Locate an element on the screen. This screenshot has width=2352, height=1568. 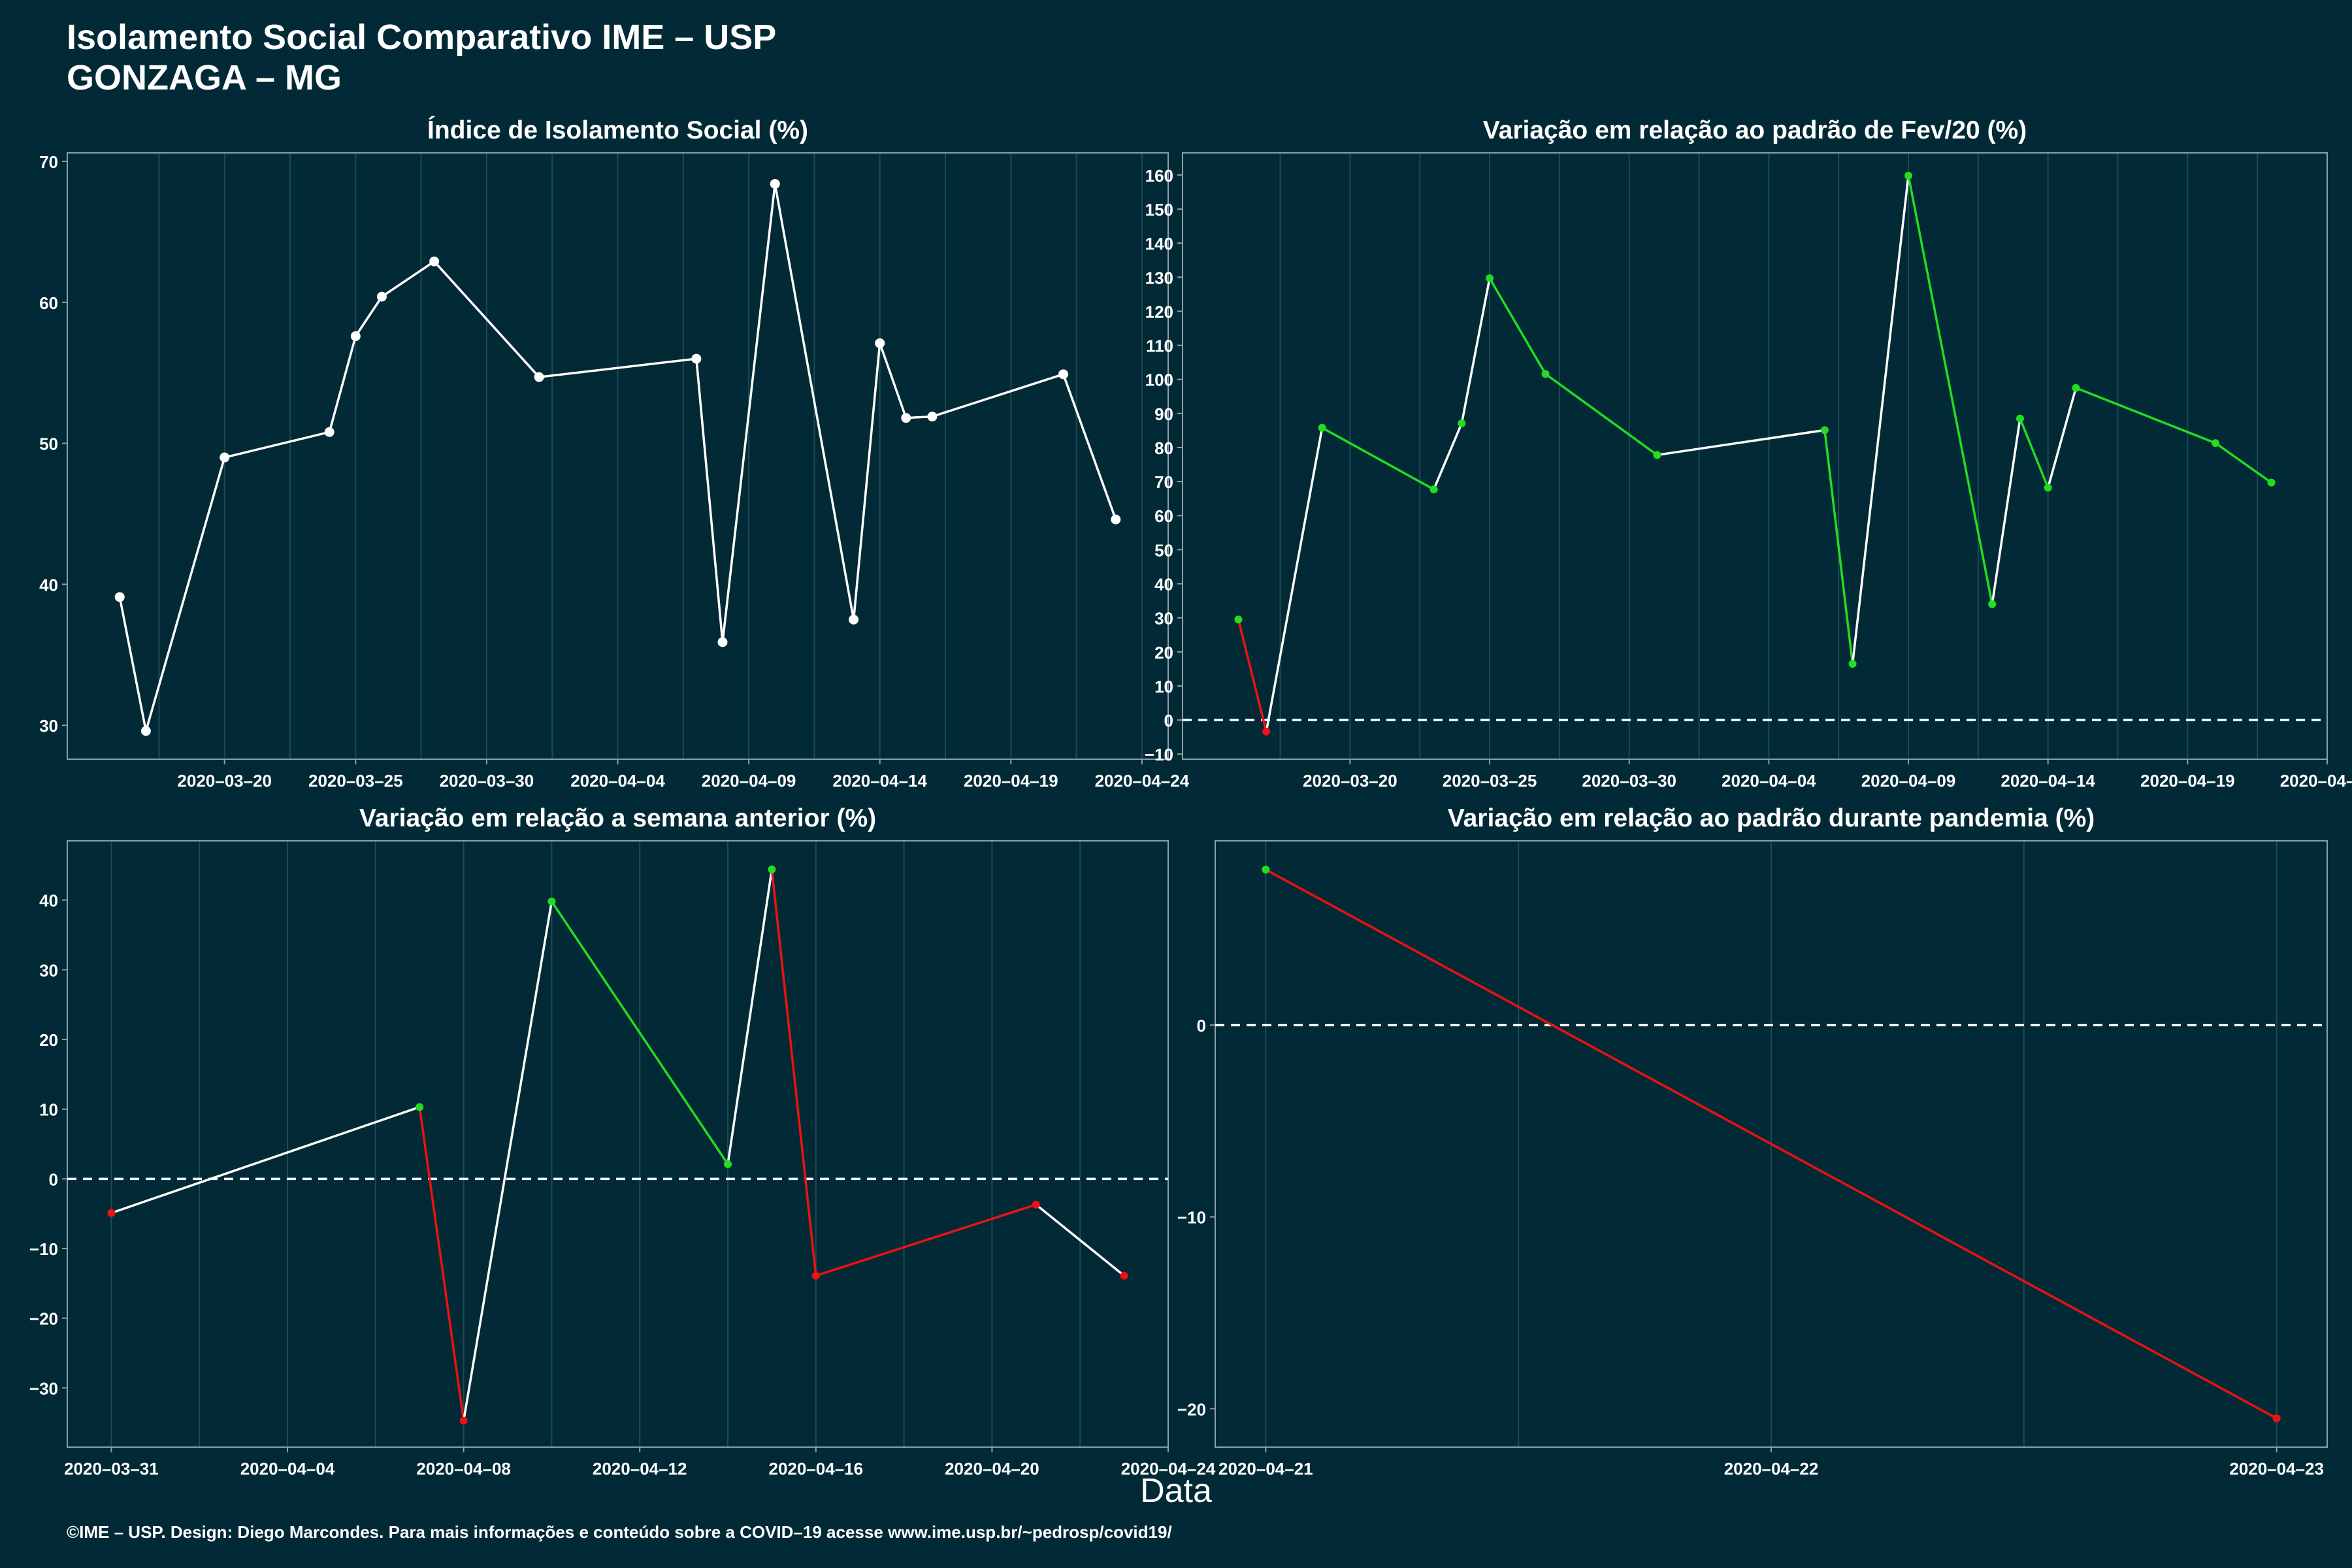
y-tick-label-p3-6: 30 is located at coordinates (48, 970).